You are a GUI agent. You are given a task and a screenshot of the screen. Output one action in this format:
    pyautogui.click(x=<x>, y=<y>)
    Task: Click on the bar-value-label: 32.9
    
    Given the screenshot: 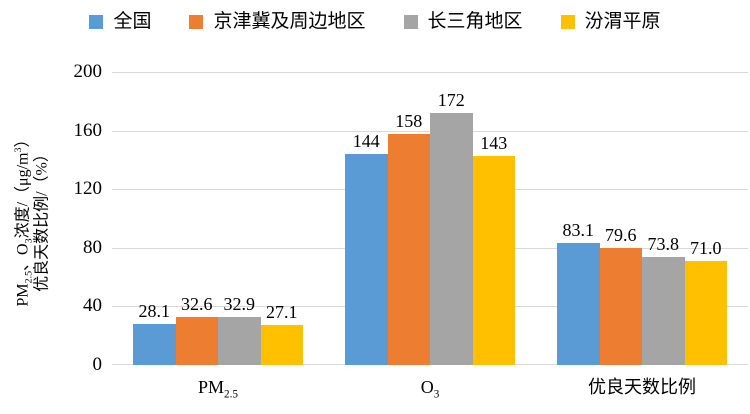 What is the action you would take?
    pyautogui.click(x=239, y=303)
    